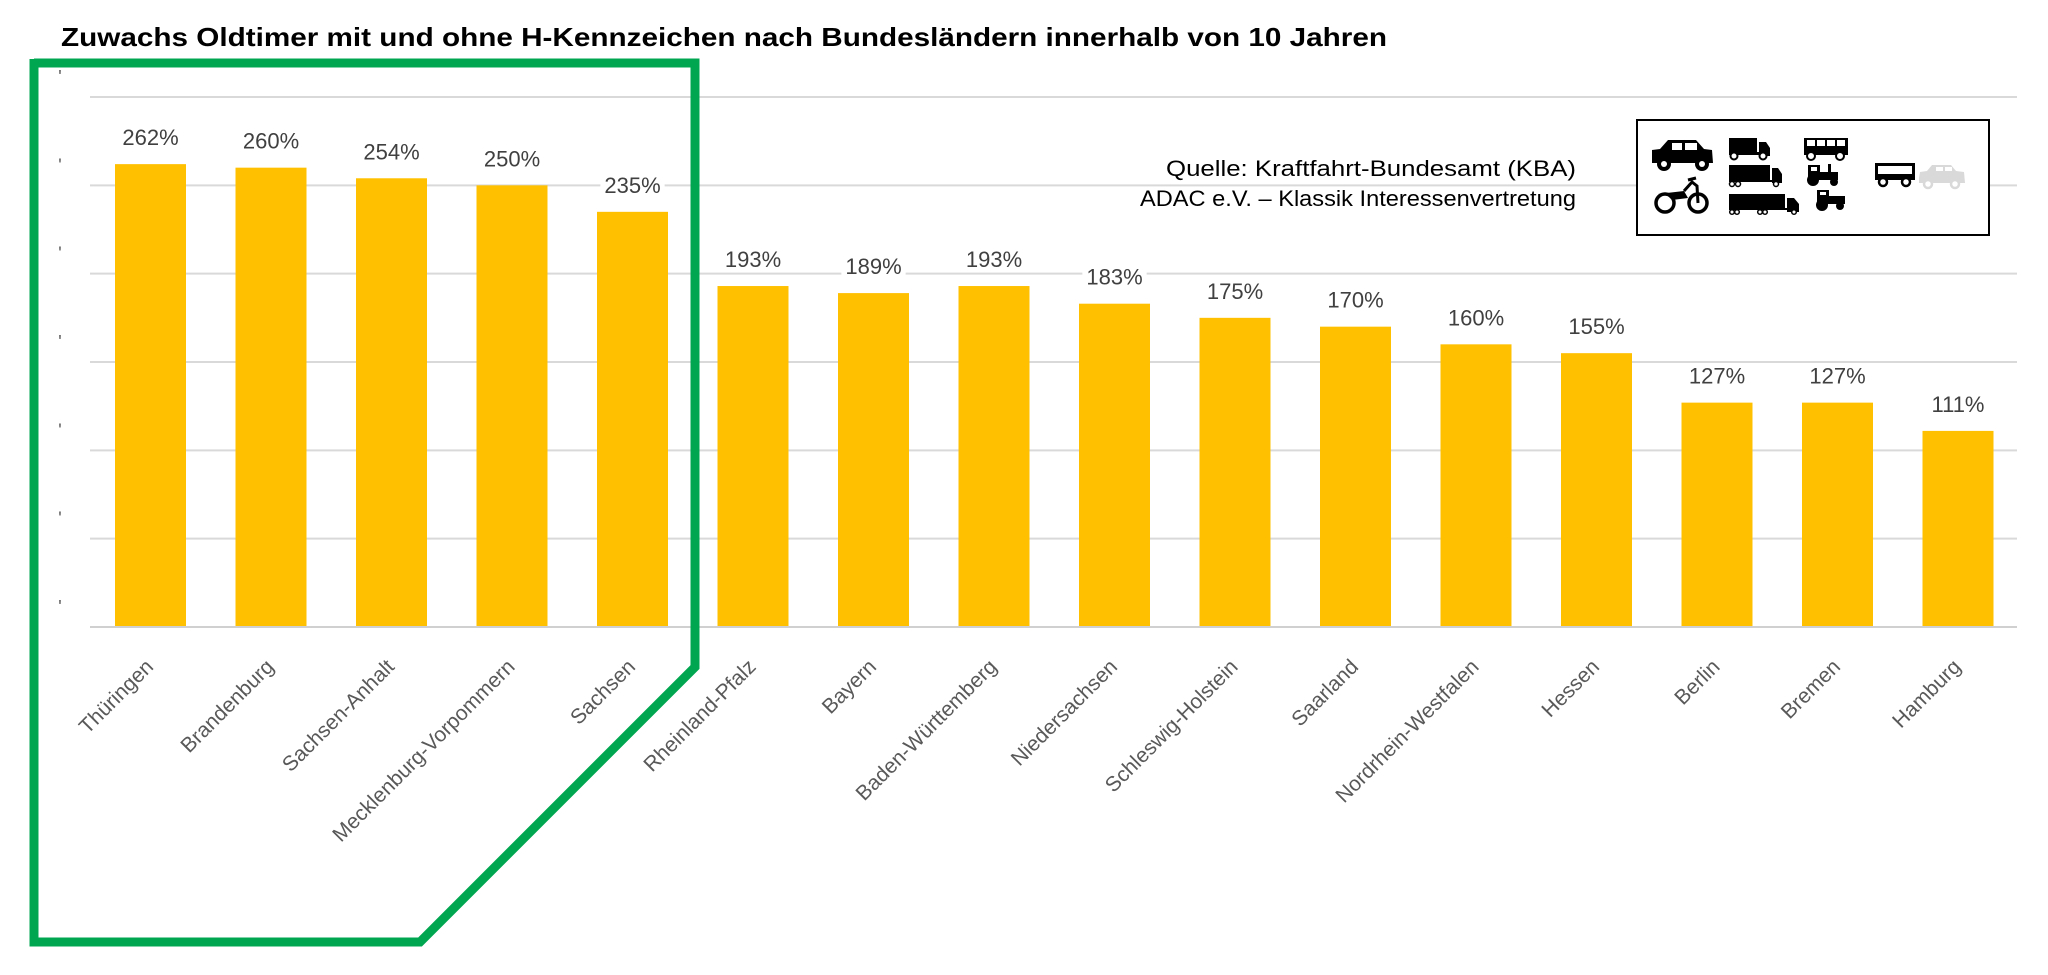 The width and height of the screenshot is (2048, 975). I want to click on semi-truck-icon, so click(1763, 205).